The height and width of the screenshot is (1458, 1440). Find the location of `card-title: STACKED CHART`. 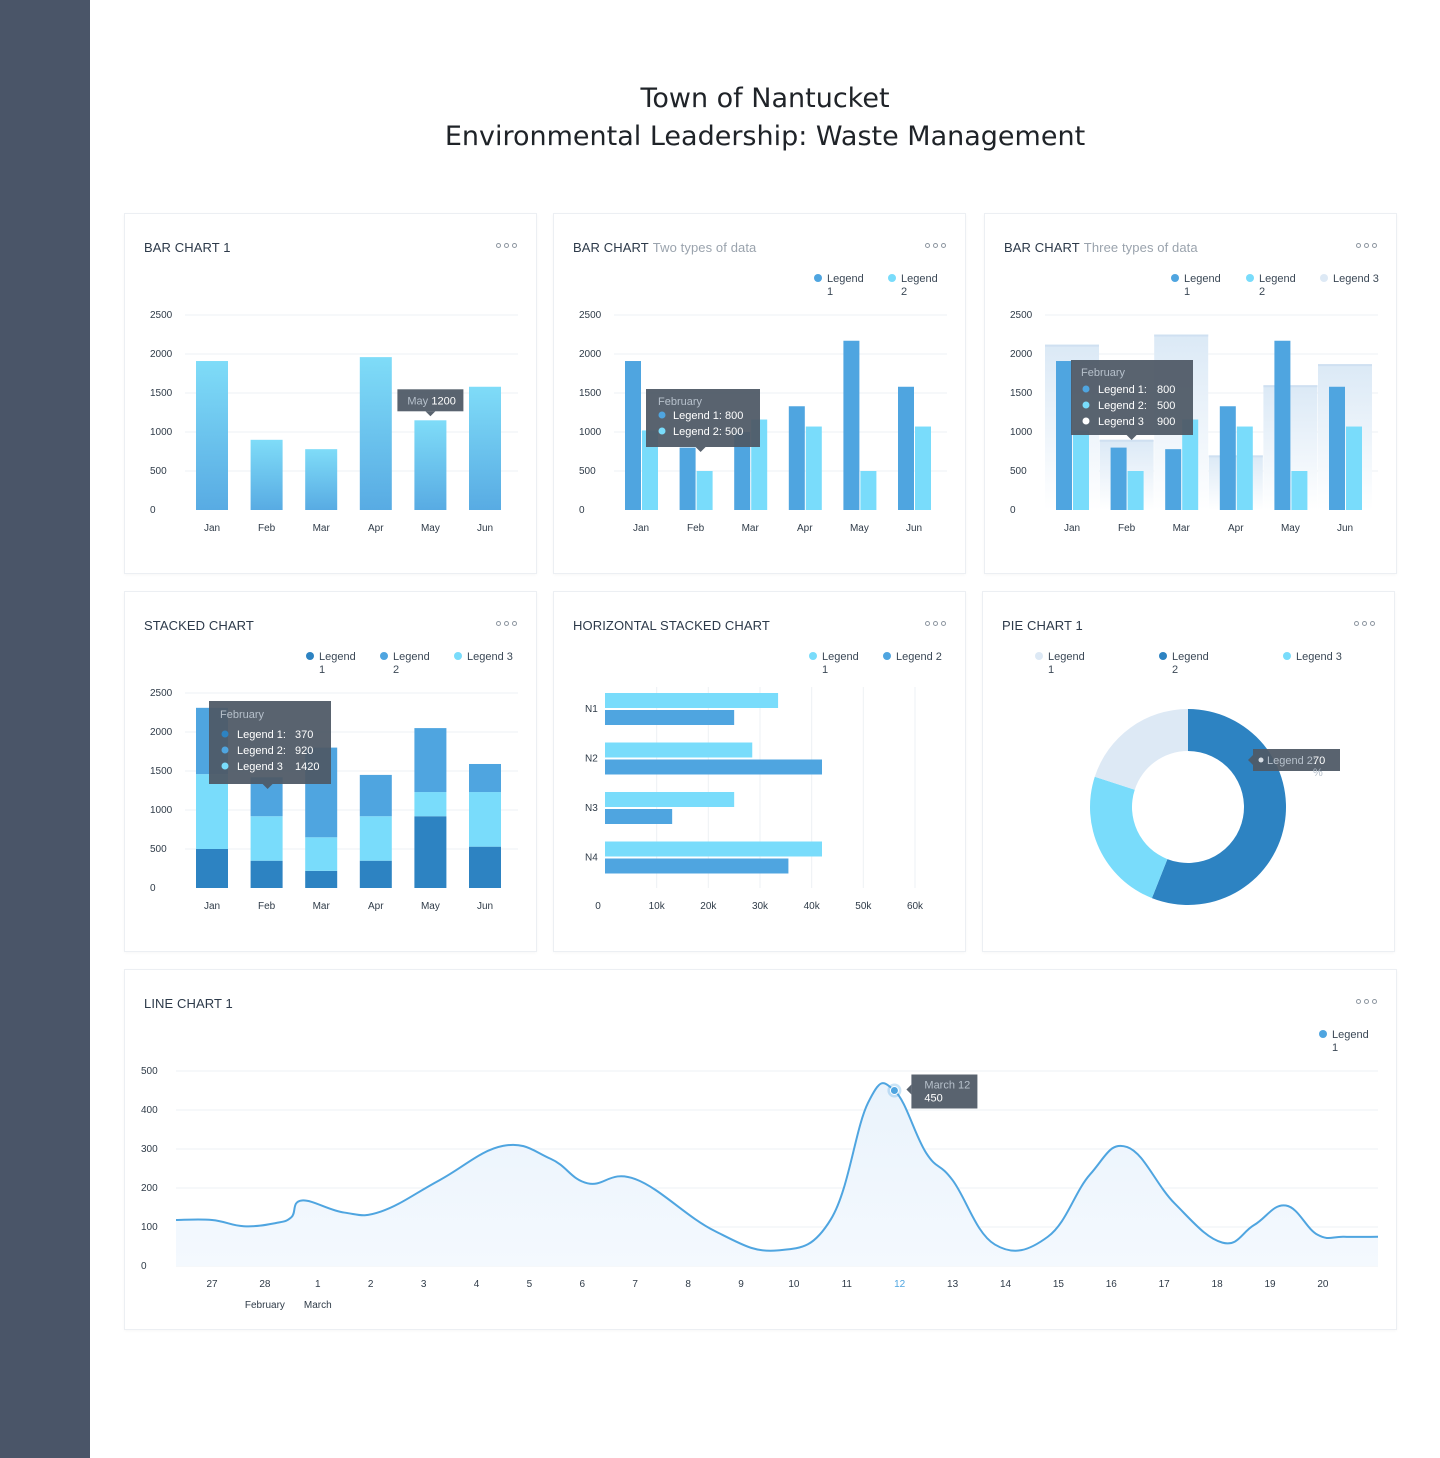

card-title: STACKED CHART is located at coordinates (199, 625).